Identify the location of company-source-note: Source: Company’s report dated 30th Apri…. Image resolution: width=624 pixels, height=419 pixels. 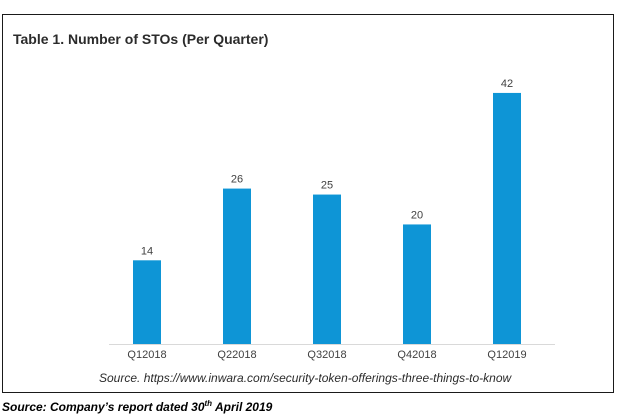
(137, 406).